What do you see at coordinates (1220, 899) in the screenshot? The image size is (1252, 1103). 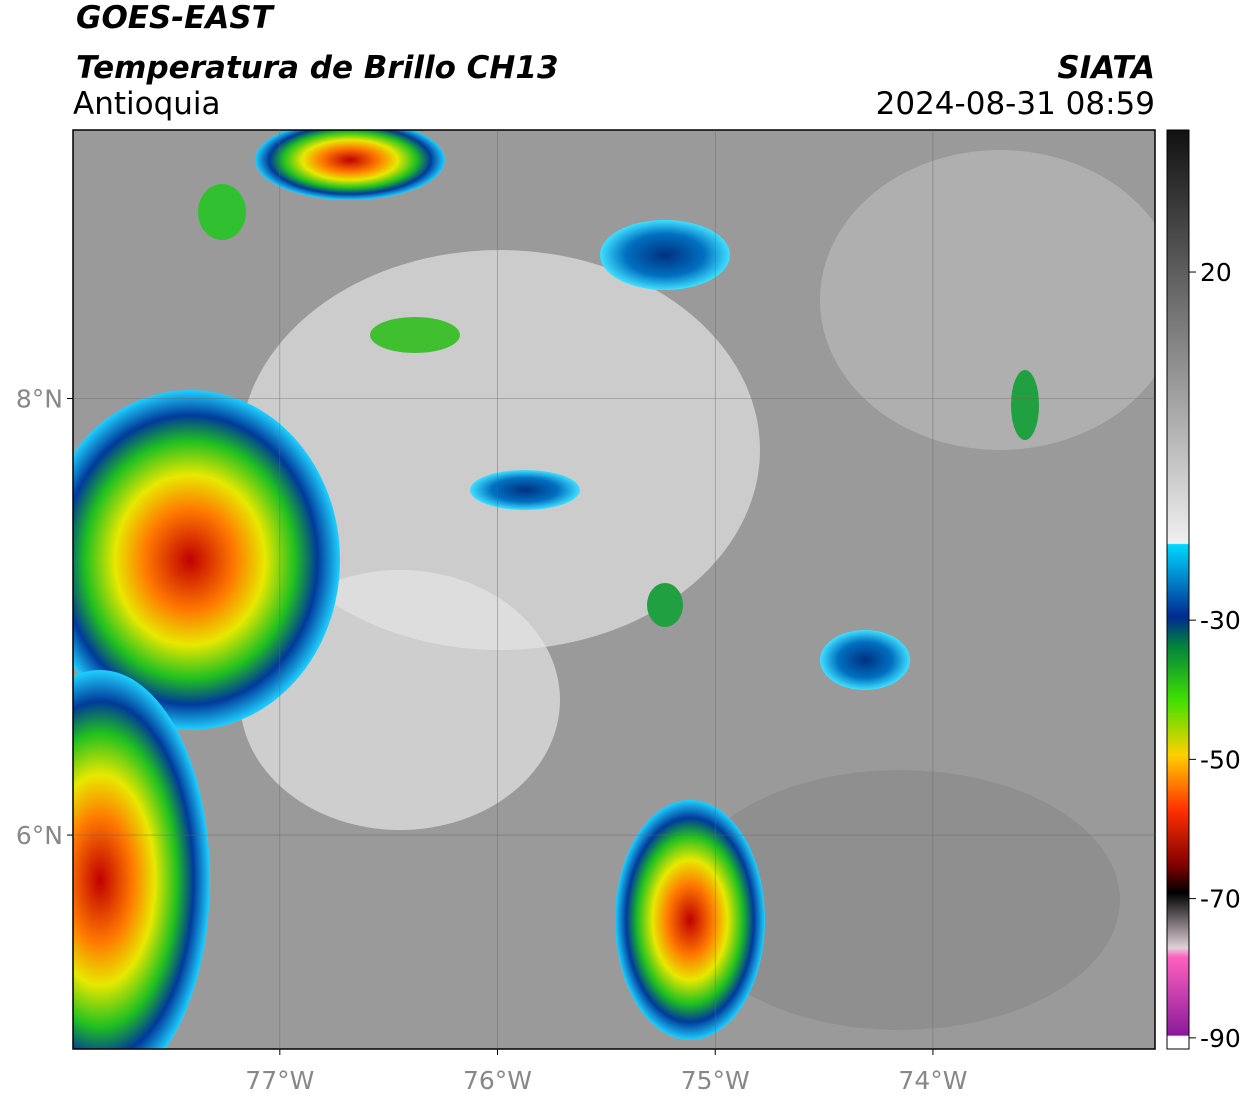 I see `colorbar-tick-label: -70` at bounding box center [1220, 899].